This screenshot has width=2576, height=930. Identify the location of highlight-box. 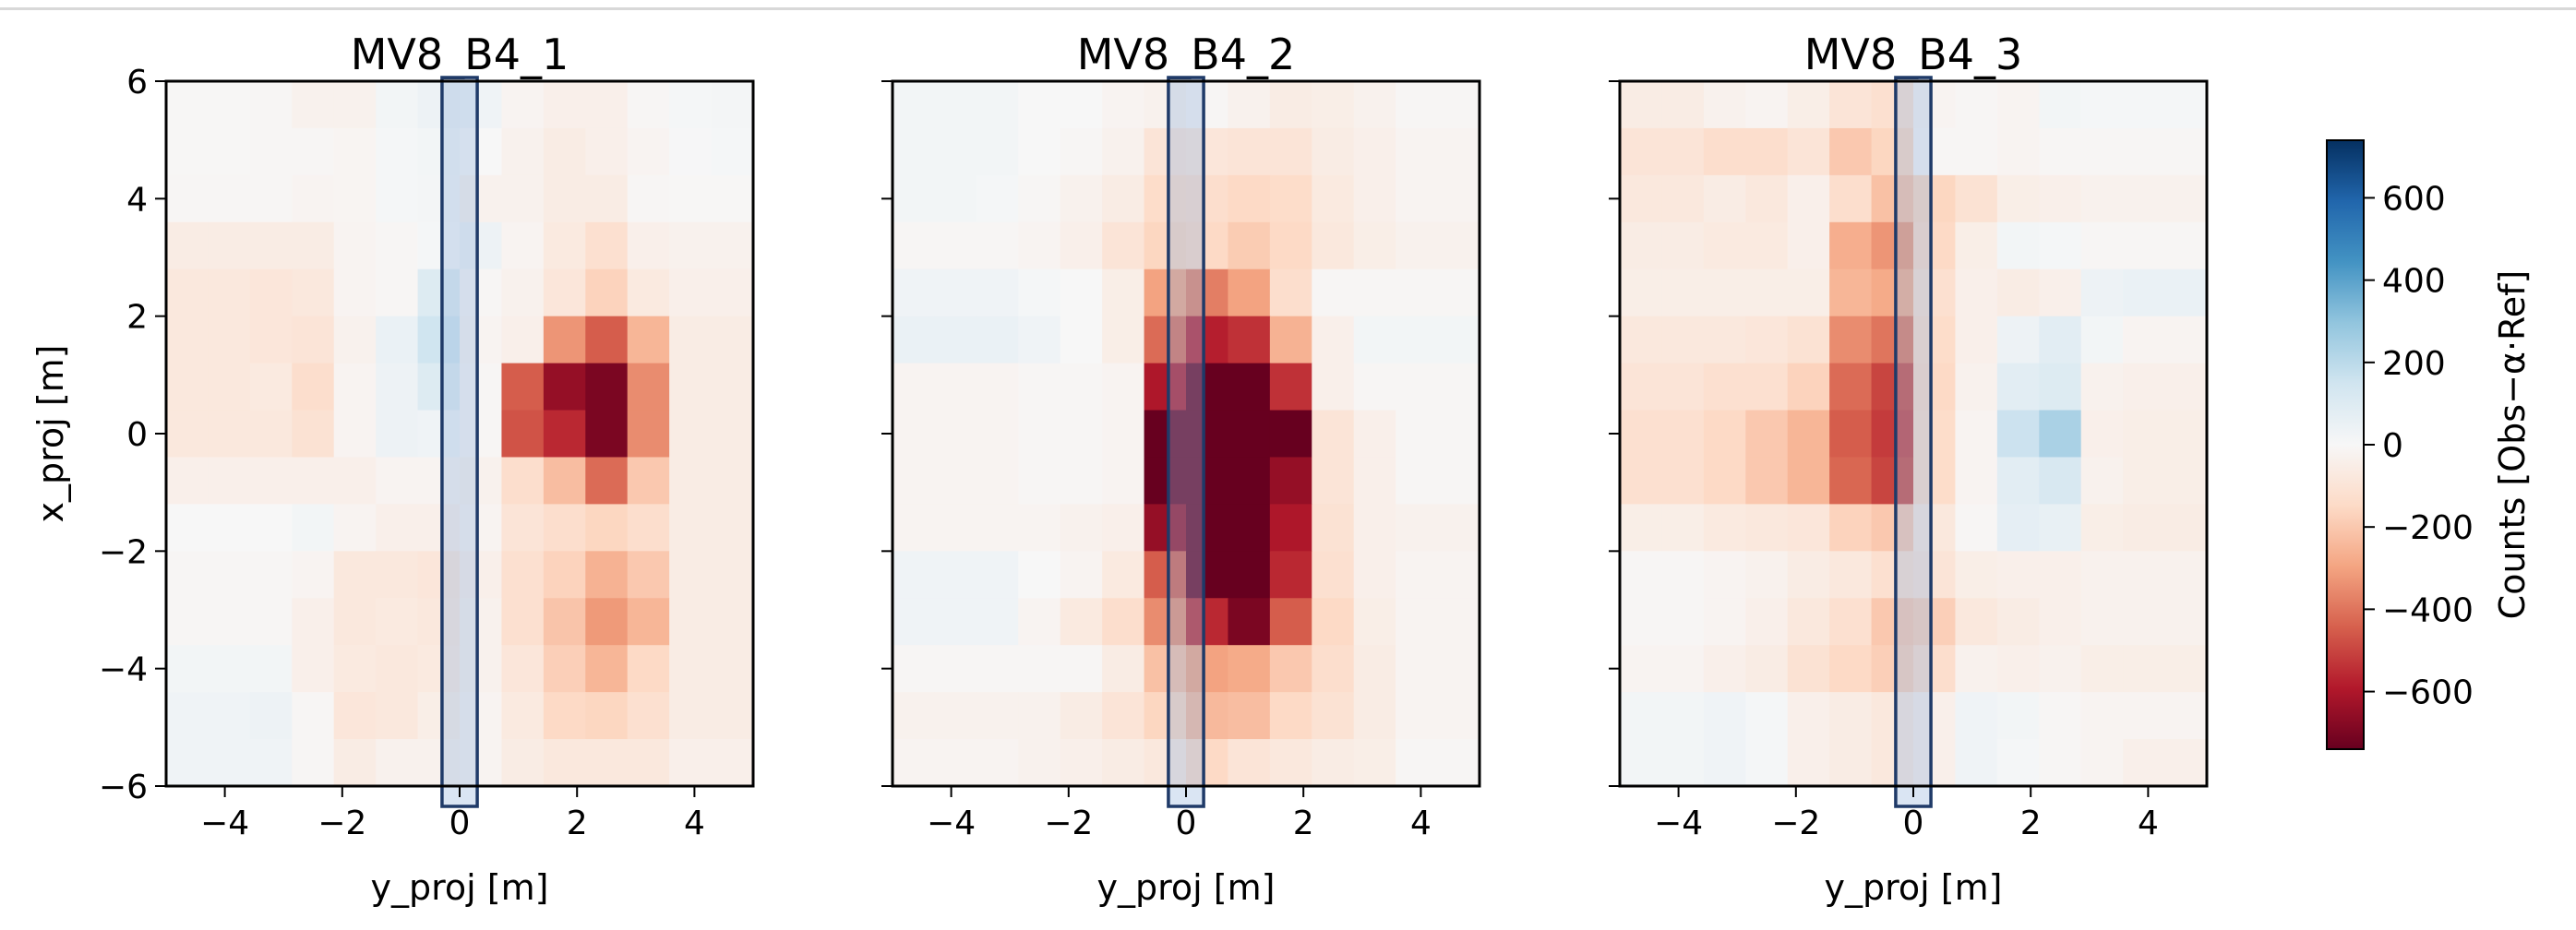
(1914, 442).